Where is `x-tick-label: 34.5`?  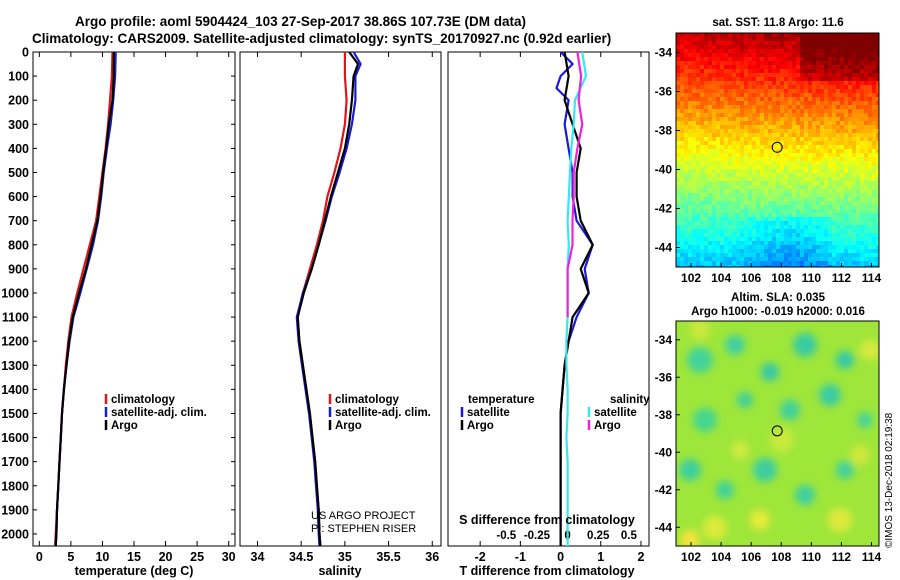
x-tick-label: 34.5 is located at coordinates (301, 557).